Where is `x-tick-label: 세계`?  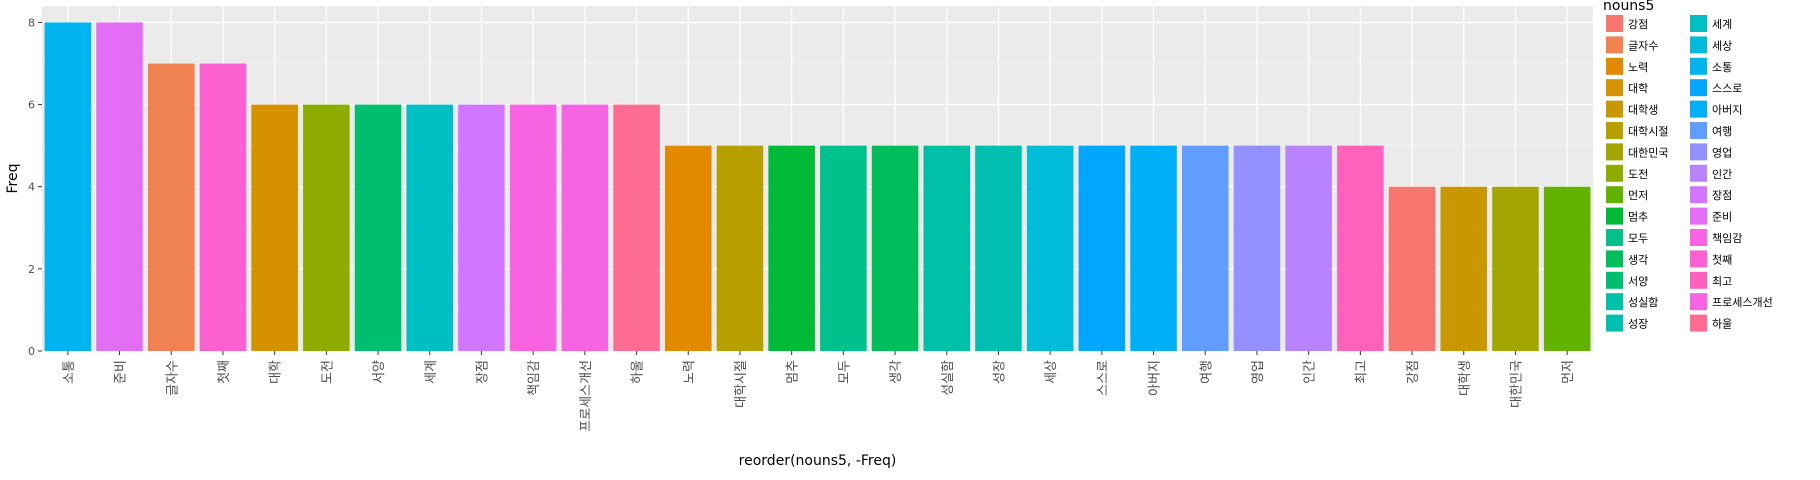
x-tick-label: 세계 is located at coordinates (431, 372).